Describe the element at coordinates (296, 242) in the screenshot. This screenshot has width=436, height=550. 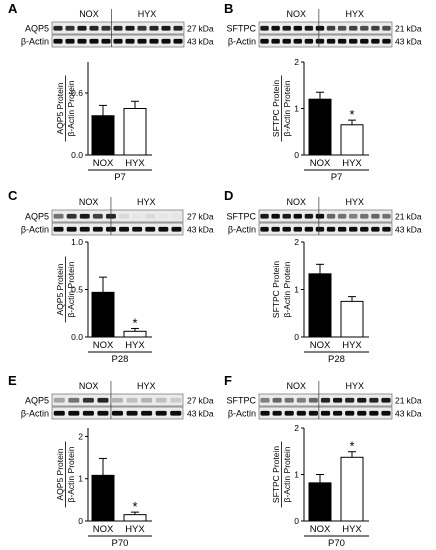
I see `y-tick-label: 2` at that location.